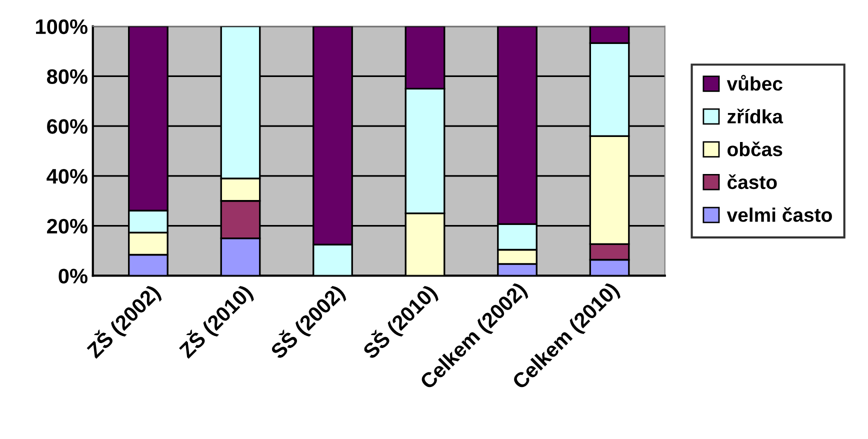 The width and height of the screenshot is (868, 439). I want to click on y-tick-label: 20%, so click(67, 226).